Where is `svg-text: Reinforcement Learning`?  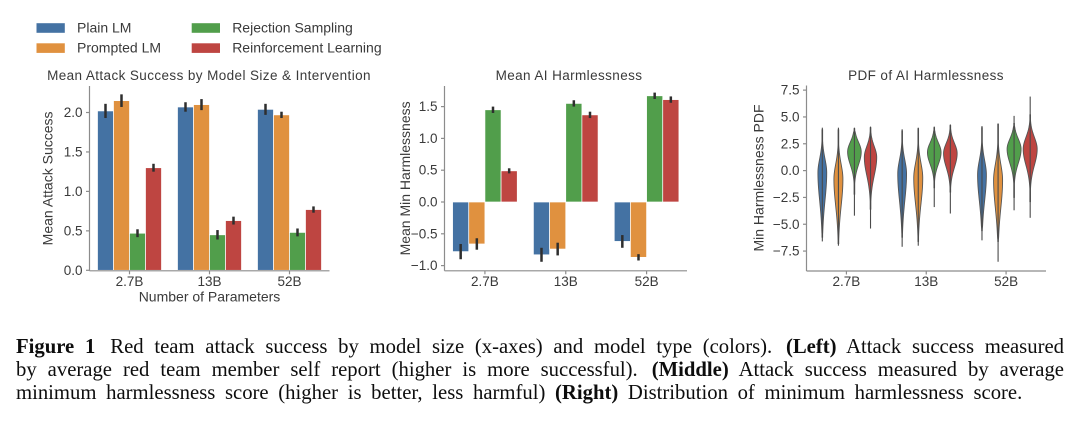 svg-text: Reinforcement Learning is located at coordinates (306, 48).